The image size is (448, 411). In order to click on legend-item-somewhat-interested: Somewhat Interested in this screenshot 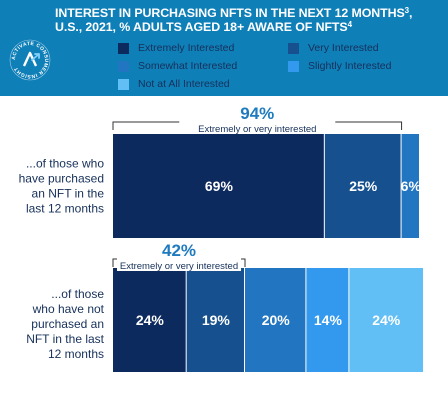, I will do `click(177, 66)`.